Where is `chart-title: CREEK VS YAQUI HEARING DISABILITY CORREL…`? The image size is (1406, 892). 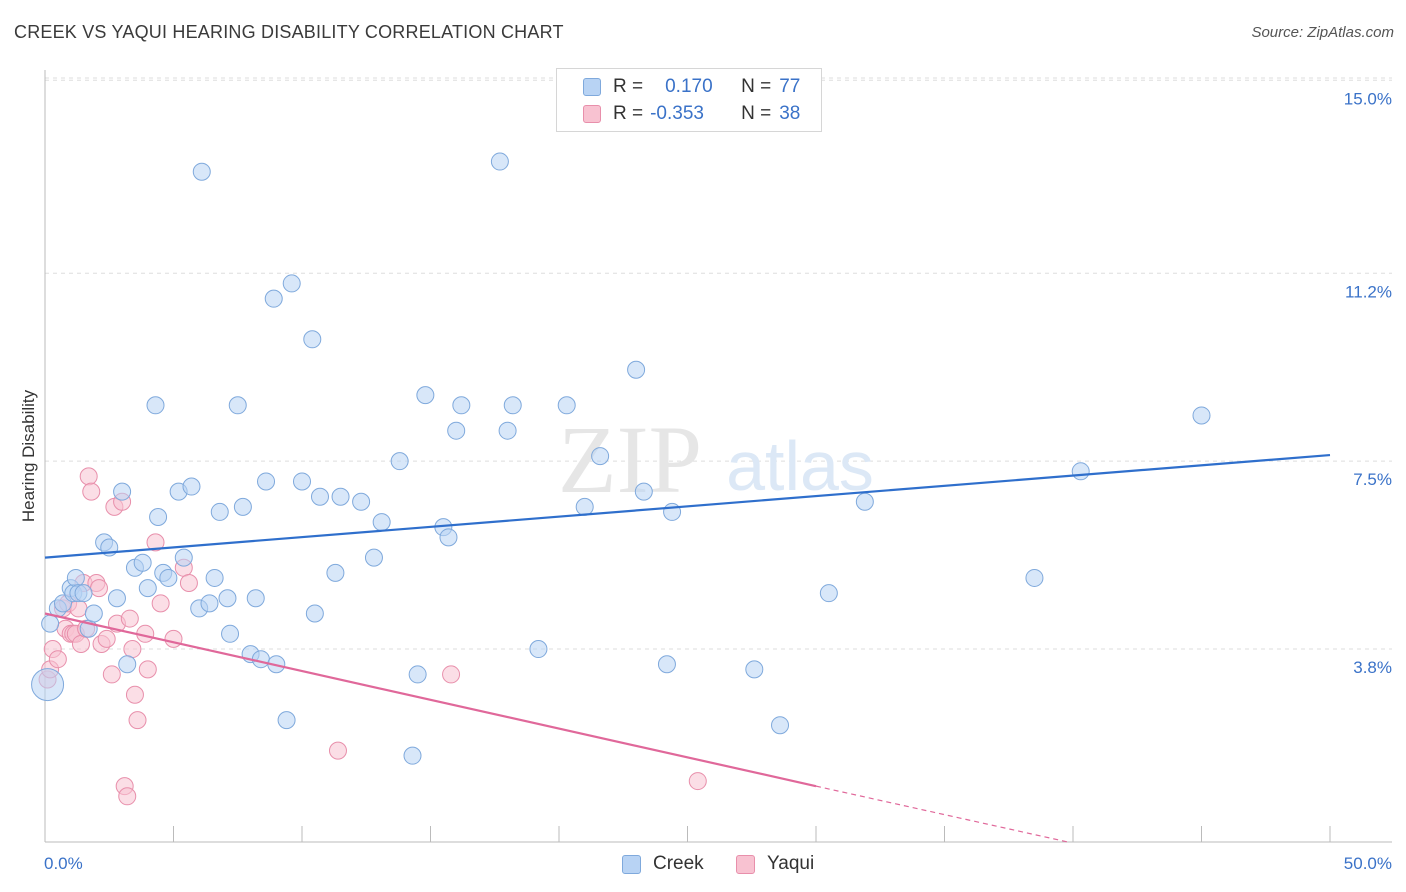 chart-title: CREEK VS YAQUI HEARING DISABILITY CORREL… is located at coordinates (289, 32).